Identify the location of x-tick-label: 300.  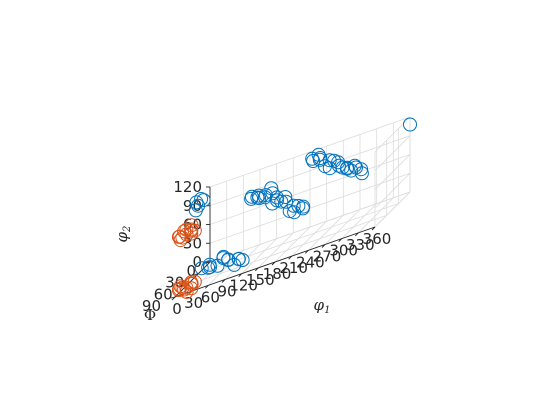
(343, 251).